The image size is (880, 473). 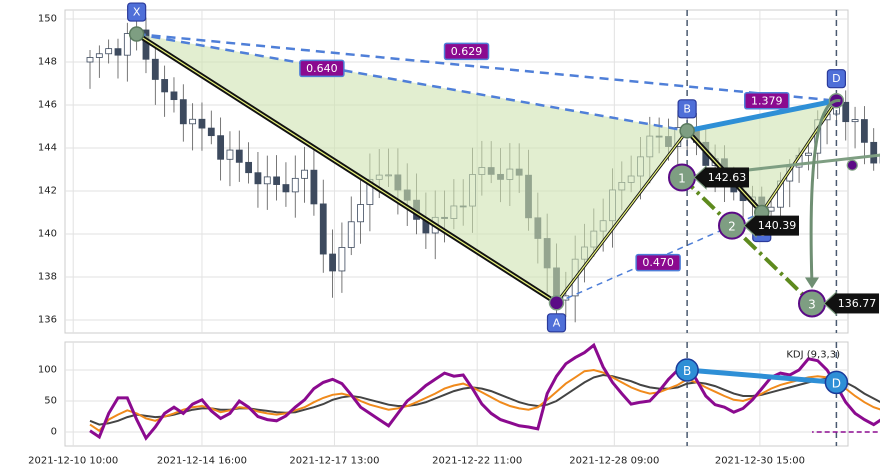 What do you see at coordinates (47, 191) in the screenshot?
I see `y-tick-label: 142` at bounding box center [47, 191].